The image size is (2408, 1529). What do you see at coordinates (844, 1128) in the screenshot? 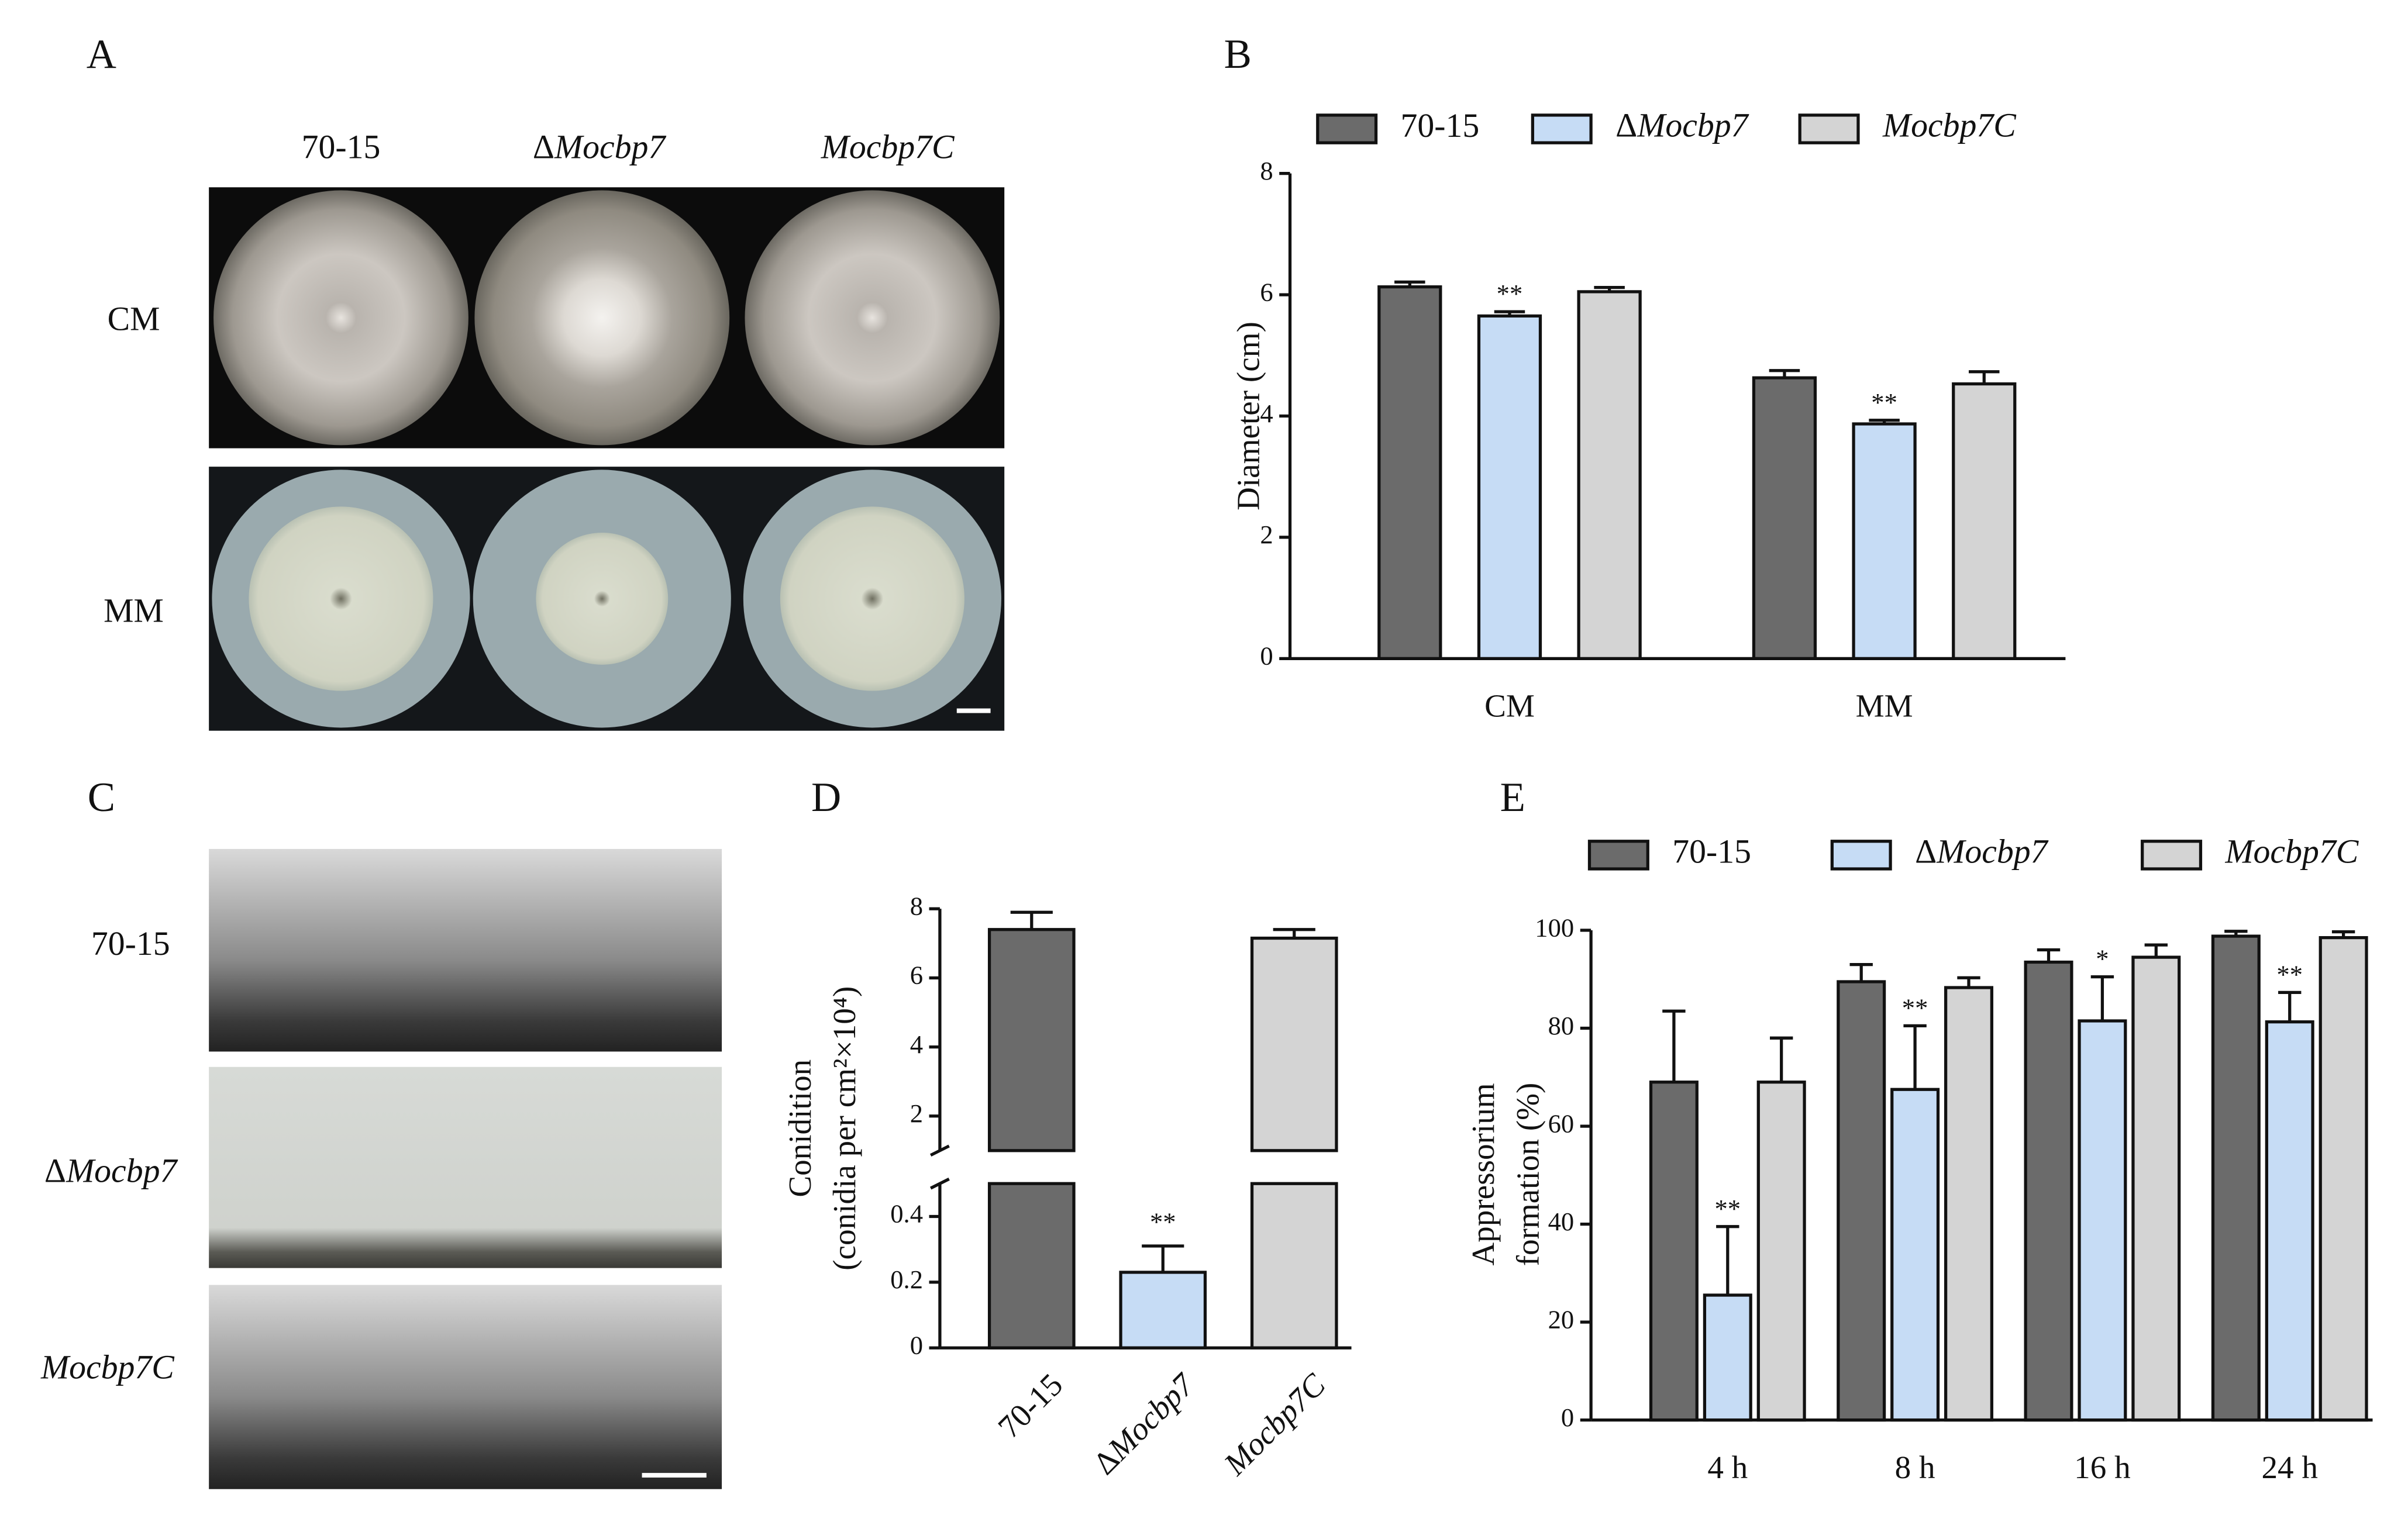
I see `y-axis-label: (conidia per cm²×10⁴)` at bounding box center [844, 1128].